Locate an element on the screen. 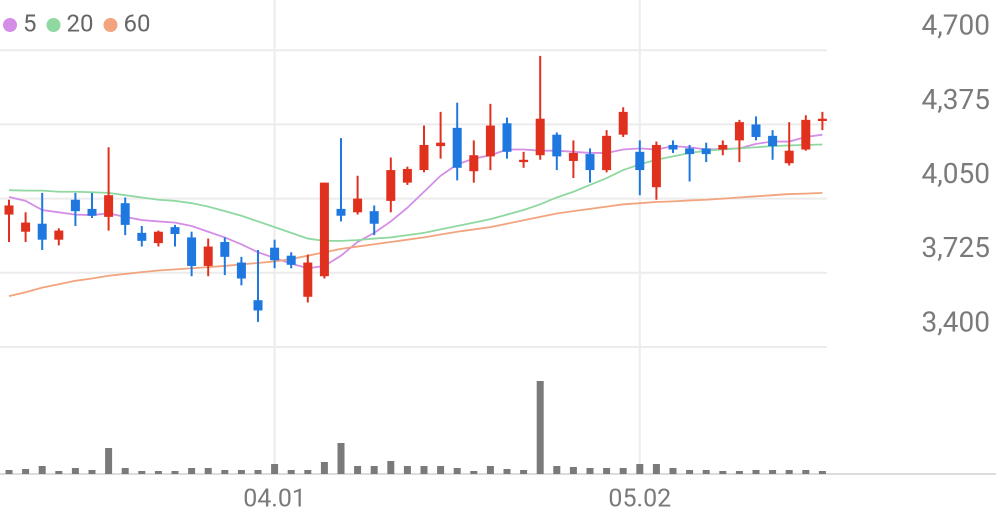 This screenshot has width=996, height=519. x-tick-label: 05.02 is located at coordinates (639, 499).